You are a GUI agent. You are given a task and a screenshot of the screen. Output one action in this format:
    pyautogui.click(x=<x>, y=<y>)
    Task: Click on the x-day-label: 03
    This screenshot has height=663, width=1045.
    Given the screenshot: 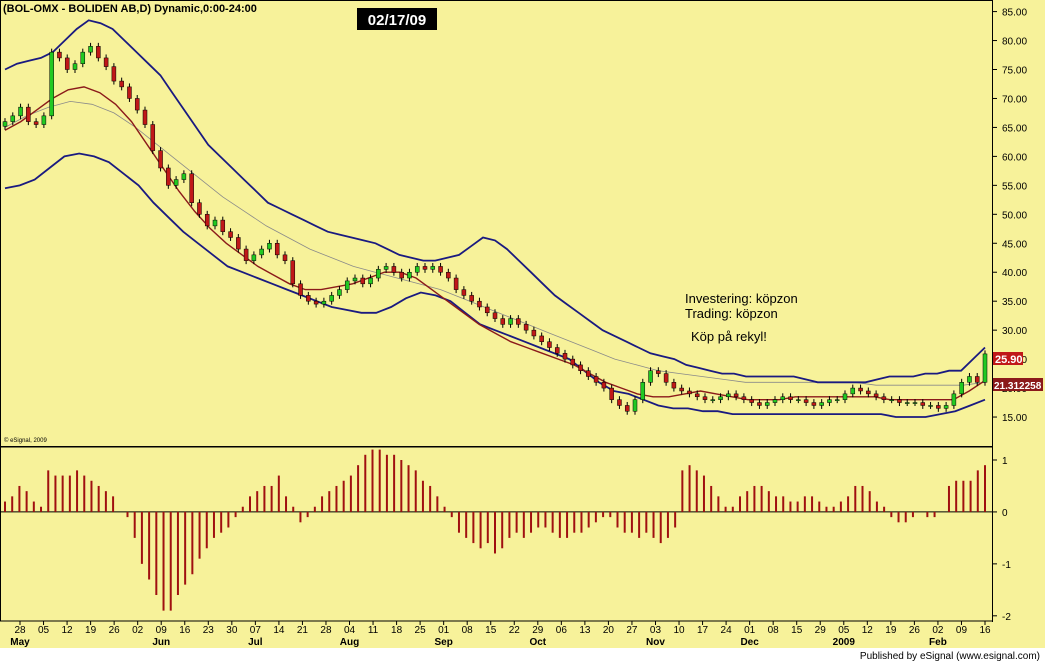 What is the action you would take?
    pyautogui.click(x=656, y=630)
    